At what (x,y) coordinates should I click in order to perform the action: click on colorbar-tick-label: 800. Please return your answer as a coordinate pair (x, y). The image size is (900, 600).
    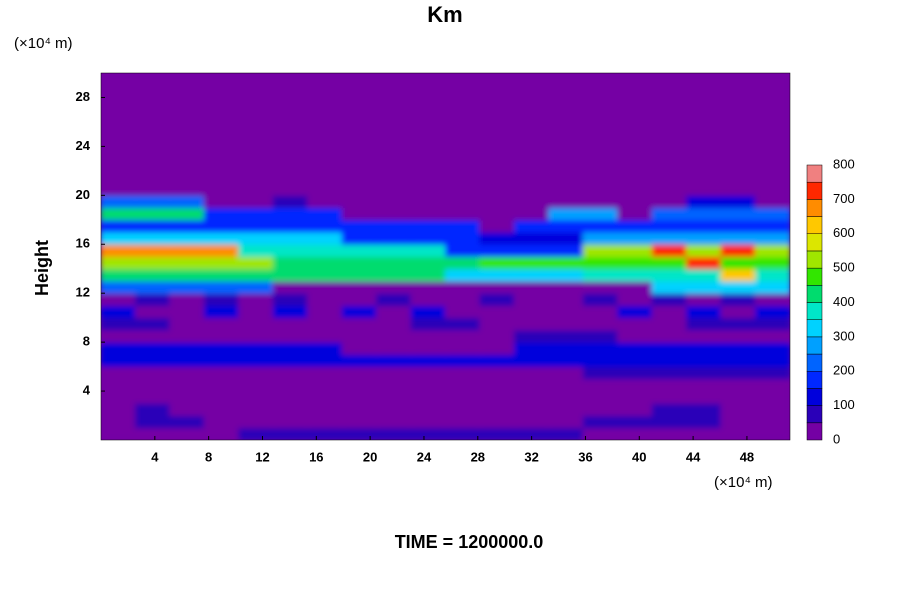
    Looking at the image, I should click on (844, 163).